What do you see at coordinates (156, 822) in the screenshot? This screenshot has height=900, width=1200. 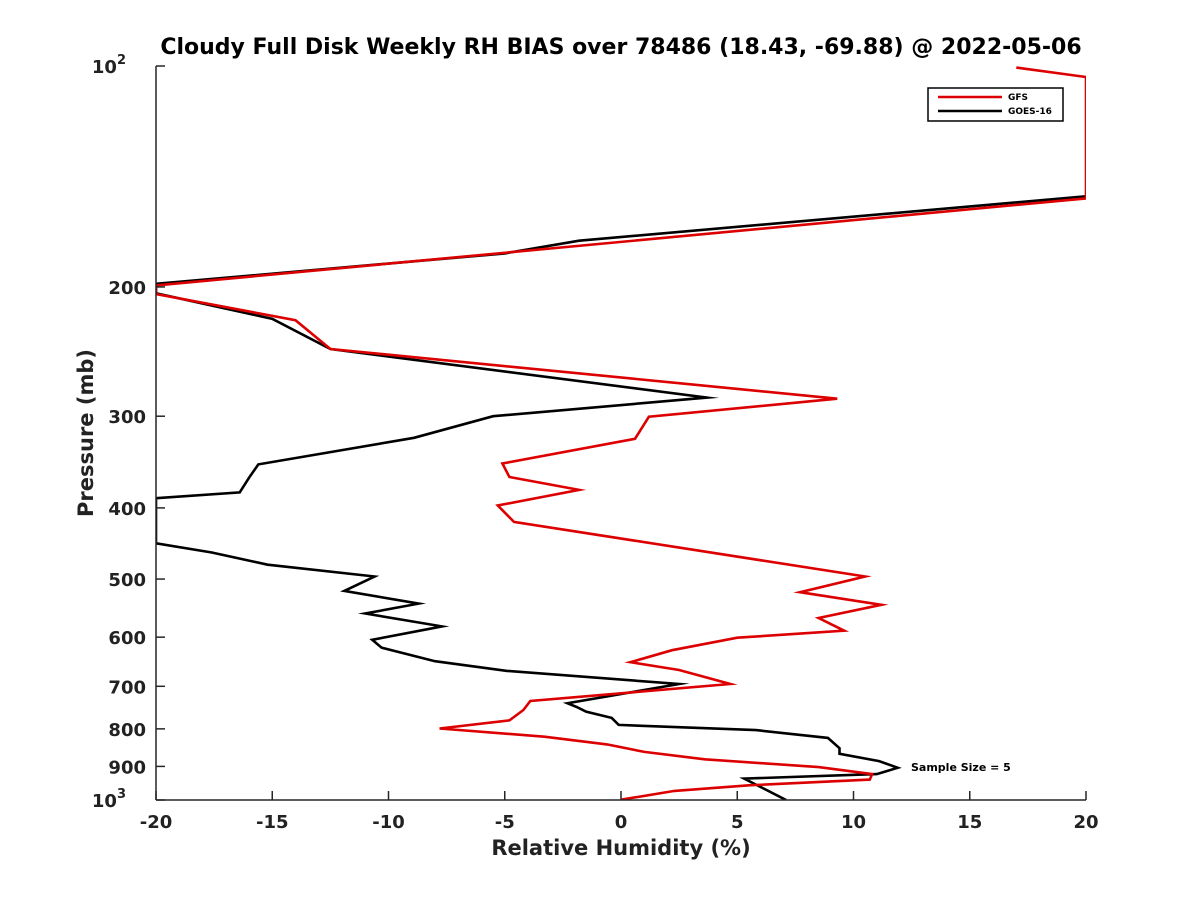 I see `x-tick-label: -20` at bounding box center [156, 822].